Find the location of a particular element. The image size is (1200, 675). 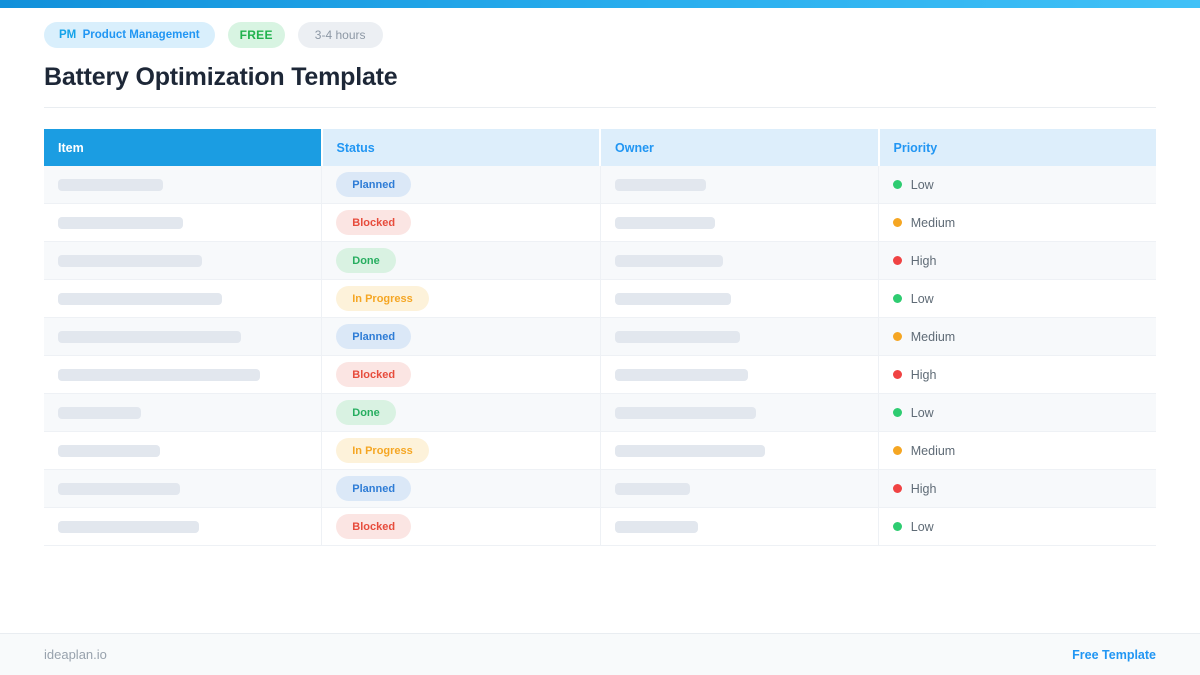

table-row: Blocked Medium is located at coordinates (600, 223).